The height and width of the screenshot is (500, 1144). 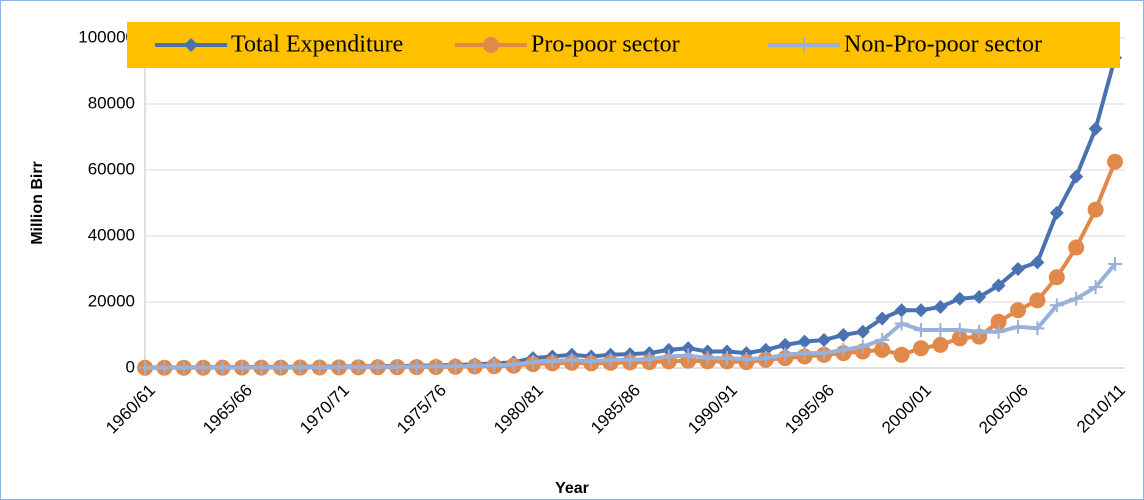 What do you see at coordinates (111, 168) in the screenshot?
I see `y-tick-label: 60000` at bounding box center [111, 168].